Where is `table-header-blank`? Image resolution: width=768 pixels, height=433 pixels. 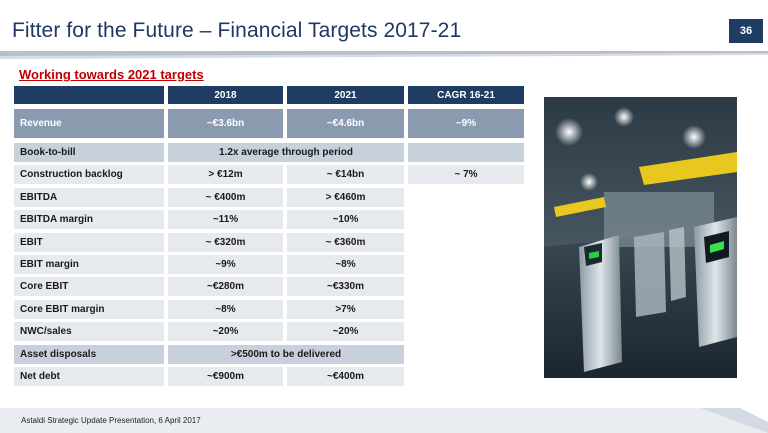 table-header-blank is located at coordinates (89, 95).